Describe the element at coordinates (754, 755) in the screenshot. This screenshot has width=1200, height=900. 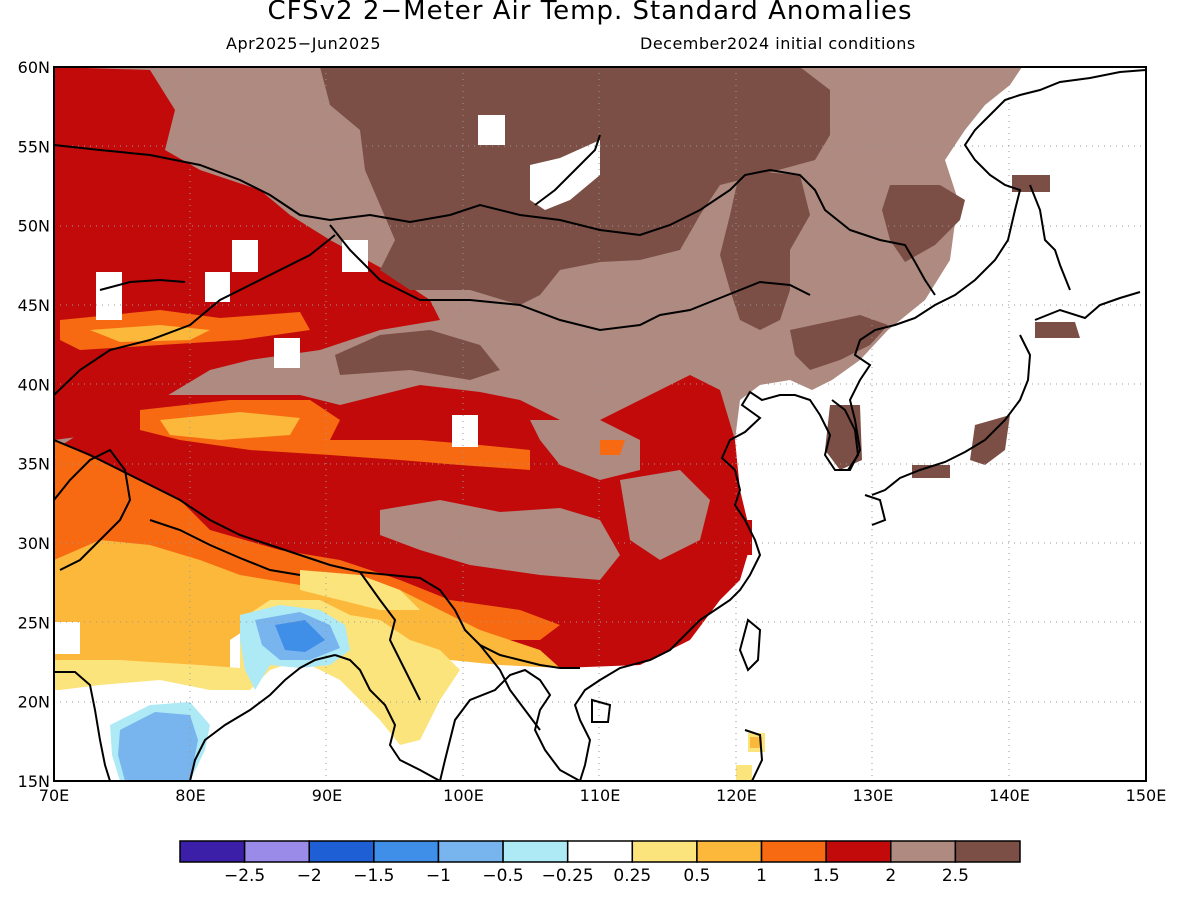
I see `coastline-luzon` at that location.